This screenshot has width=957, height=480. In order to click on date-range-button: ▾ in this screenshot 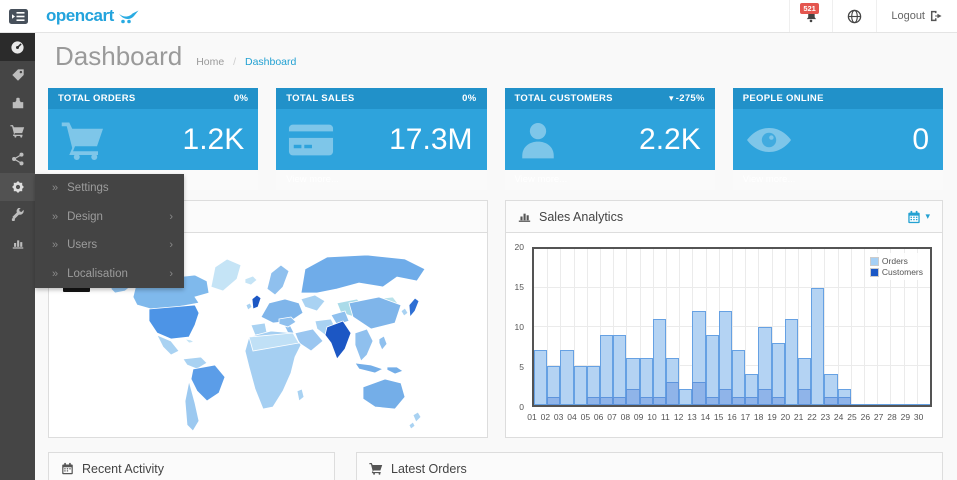, I will do `click(918, 217)`.